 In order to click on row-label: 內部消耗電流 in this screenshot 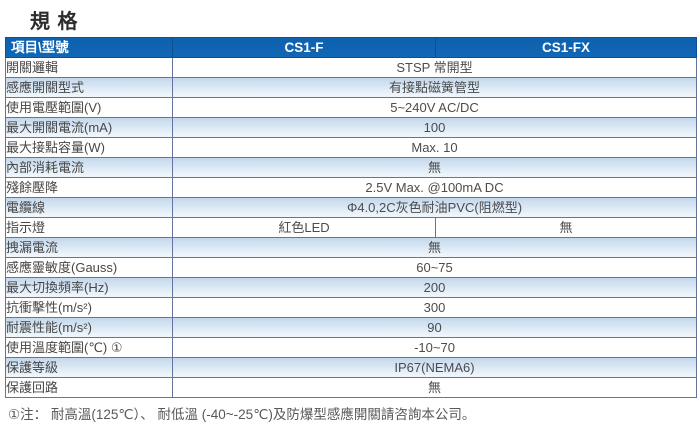, I will do `click(89, 167)`.